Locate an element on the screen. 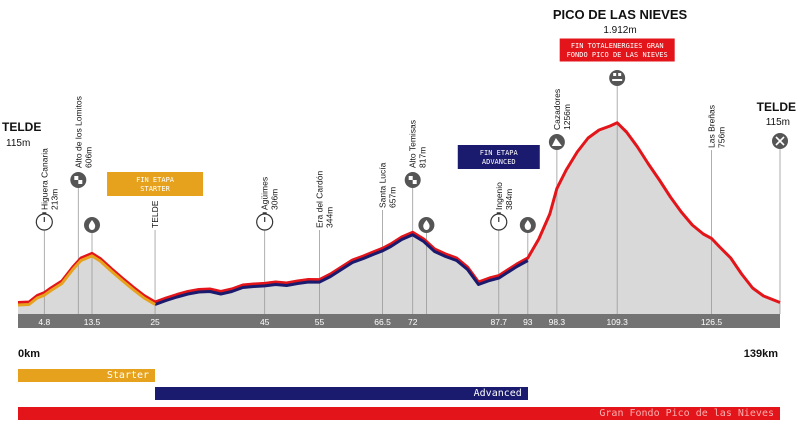  legend-bar-label: Gran Fondo Pico de las Nieves is located at coordinates (686, 413).